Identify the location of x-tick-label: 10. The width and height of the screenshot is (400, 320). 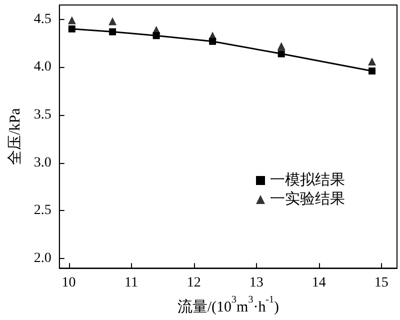
(69, 283).